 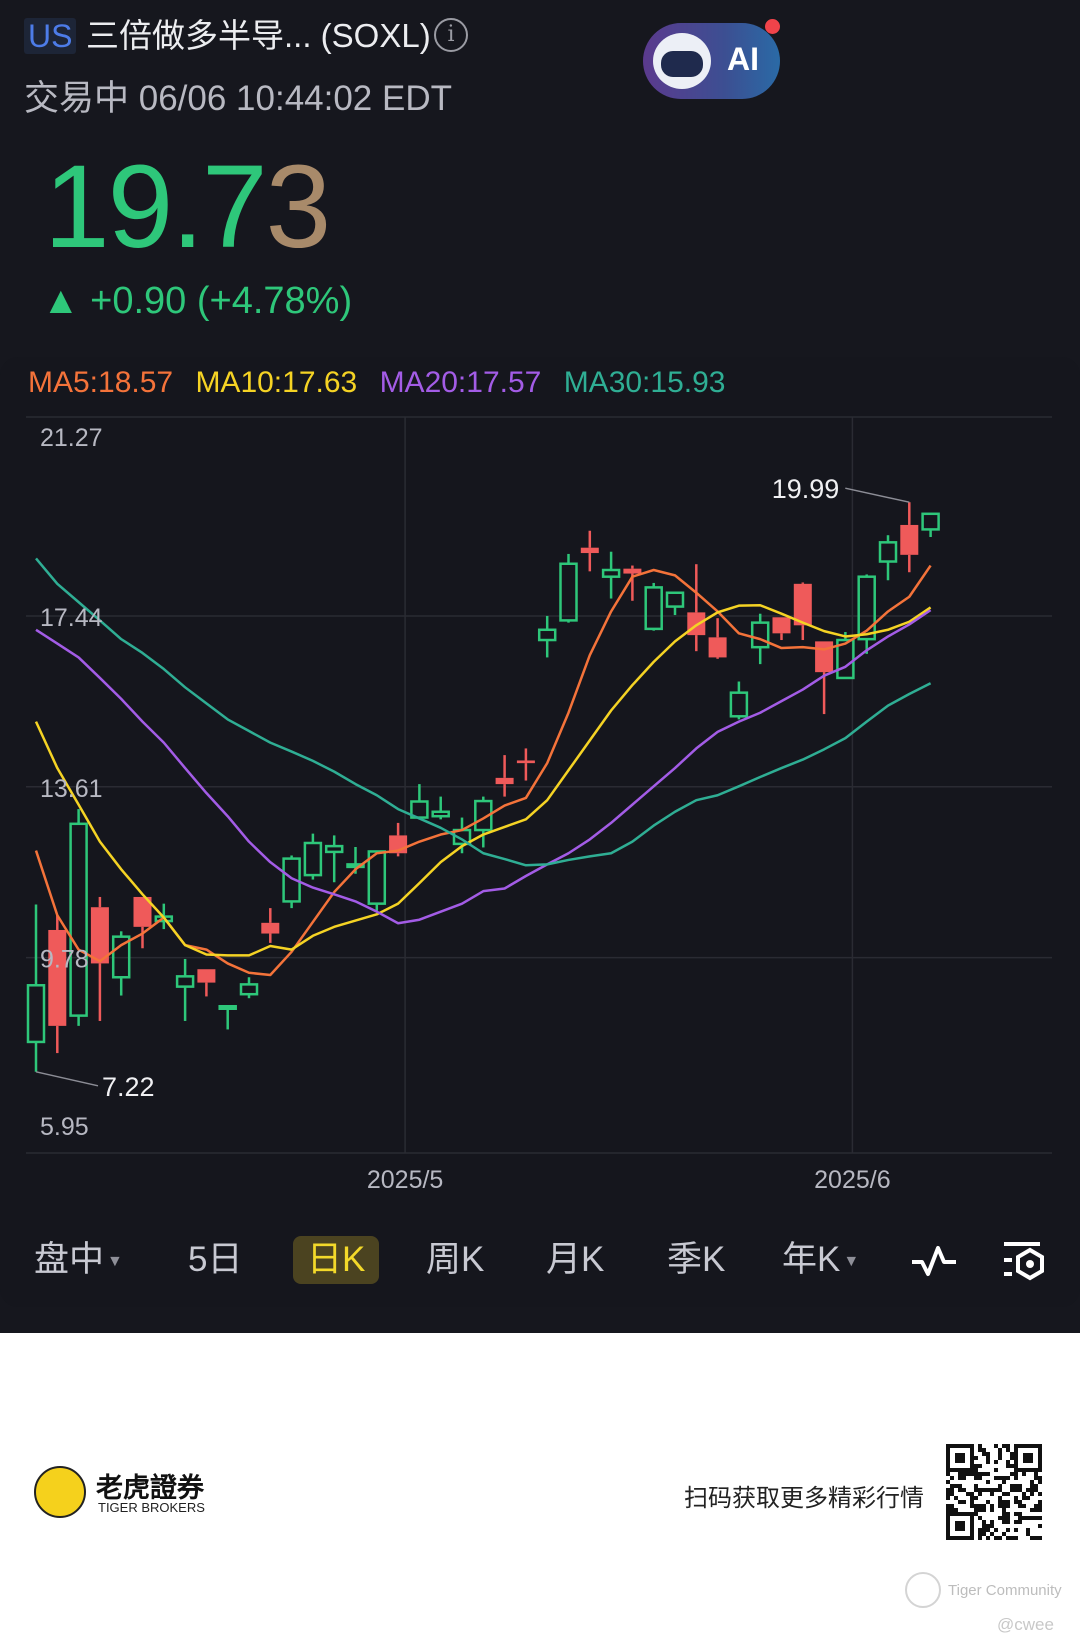 What do you see at coordinates (71, 438) in the screenshot?
I see `y-tick-label: 21.27` at bounding box center [71, 438].